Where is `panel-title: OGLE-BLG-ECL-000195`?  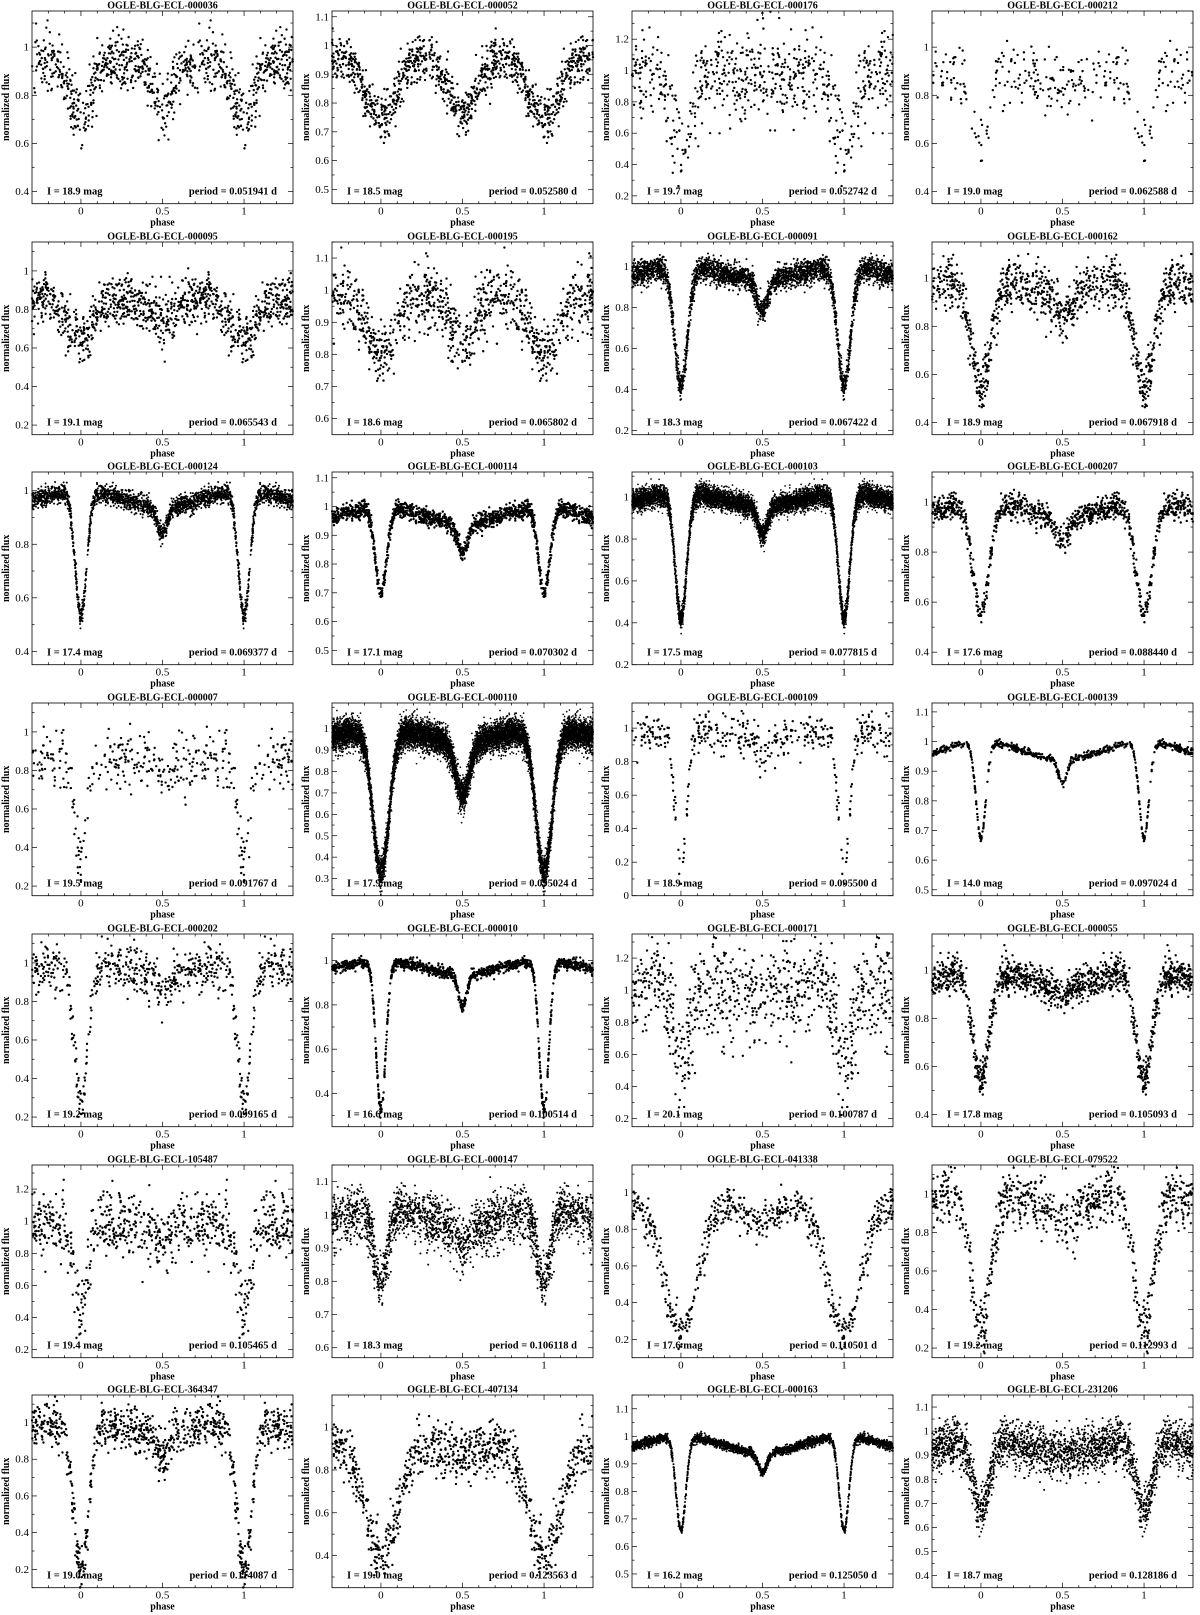
panel-title: OGLE-BLG-ECL-000195 is located at coordinates (462, 236).